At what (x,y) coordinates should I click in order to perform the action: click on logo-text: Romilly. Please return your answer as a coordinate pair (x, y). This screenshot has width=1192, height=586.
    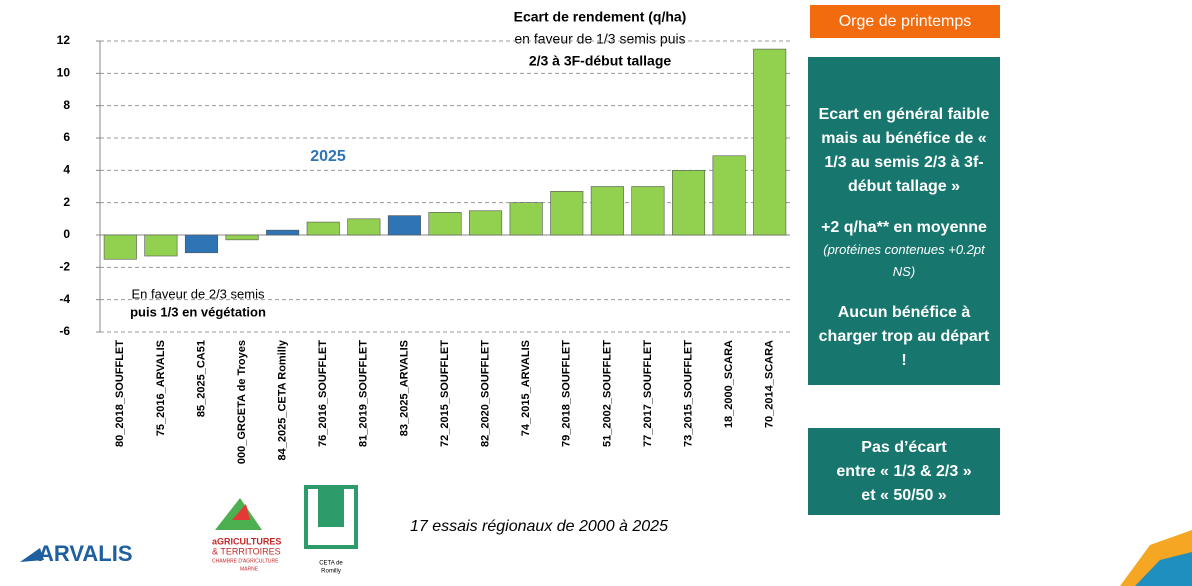
    Looking at the image, I should click on (331, 572).